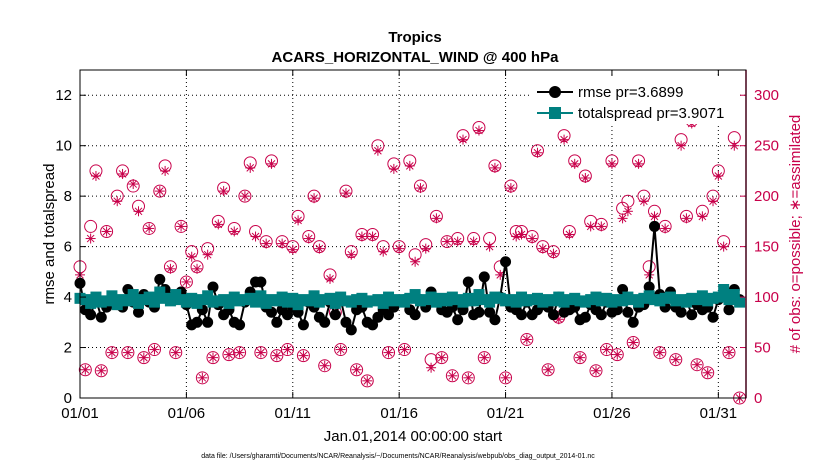  What do you see at coordinates (413, 436) in the screenshot?
I see `x-axis-label: Jan.01,2014 00:00:00 start` at bounding box center [413, 436].